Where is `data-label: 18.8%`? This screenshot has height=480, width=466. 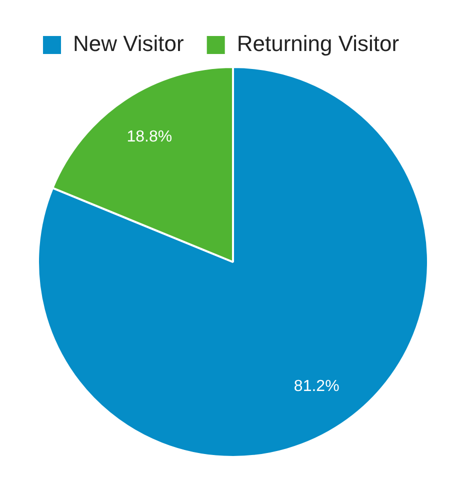 data-label: 18.8% is located at coordinates (149, 137).